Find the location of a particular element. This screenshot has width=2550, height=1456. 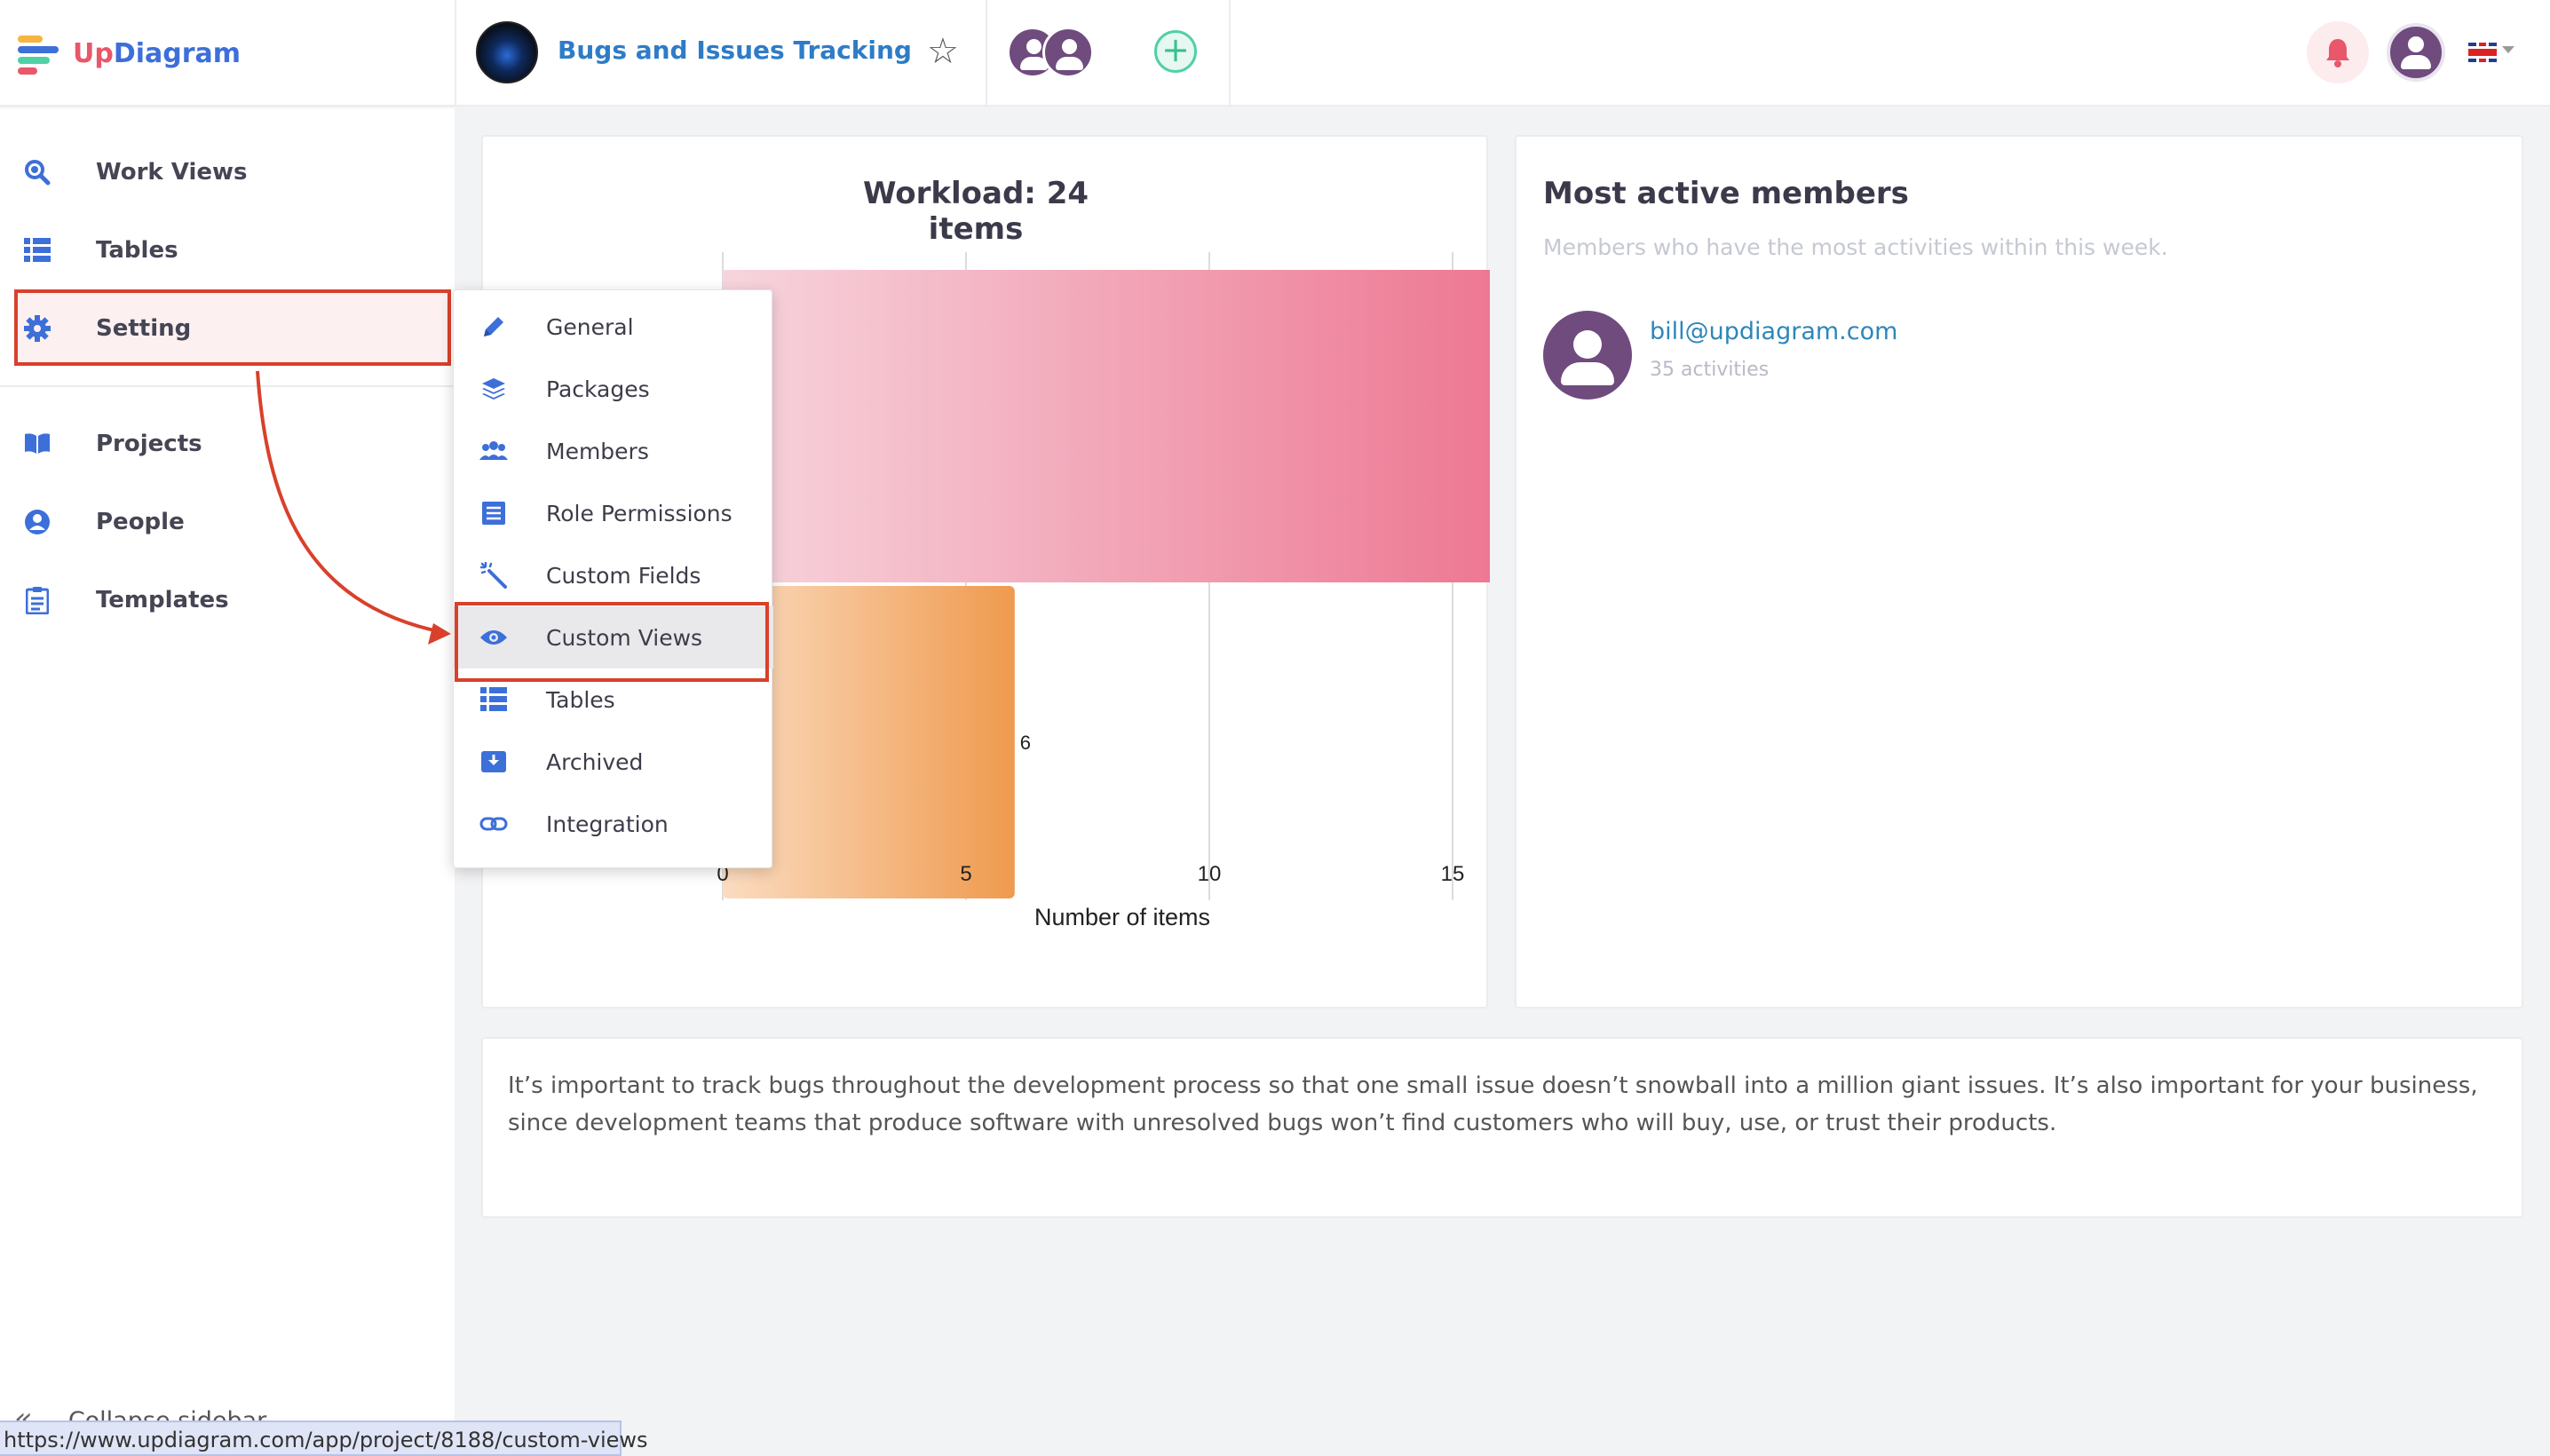

users-icon is located at coordinates (494, 451).